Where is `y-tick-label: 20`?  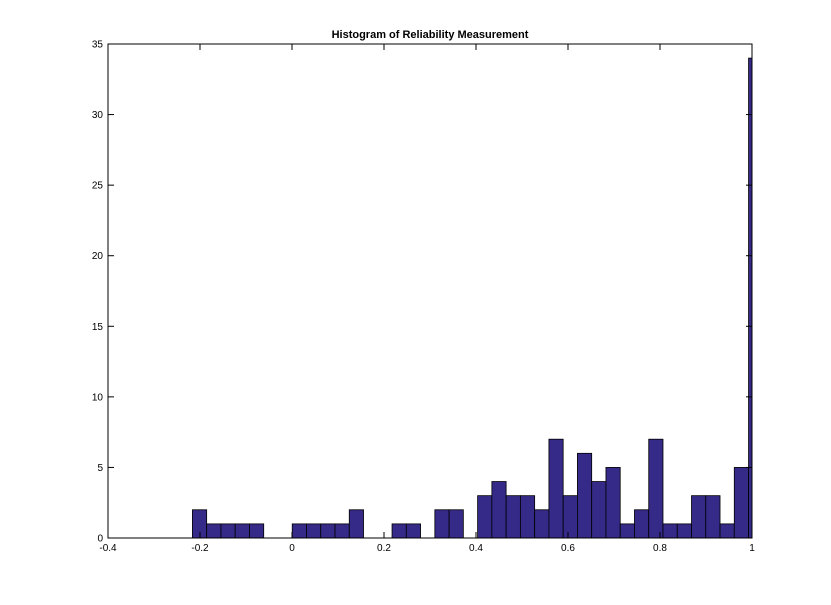 y-tick-label: 20 is located at coordinates (98, 256).